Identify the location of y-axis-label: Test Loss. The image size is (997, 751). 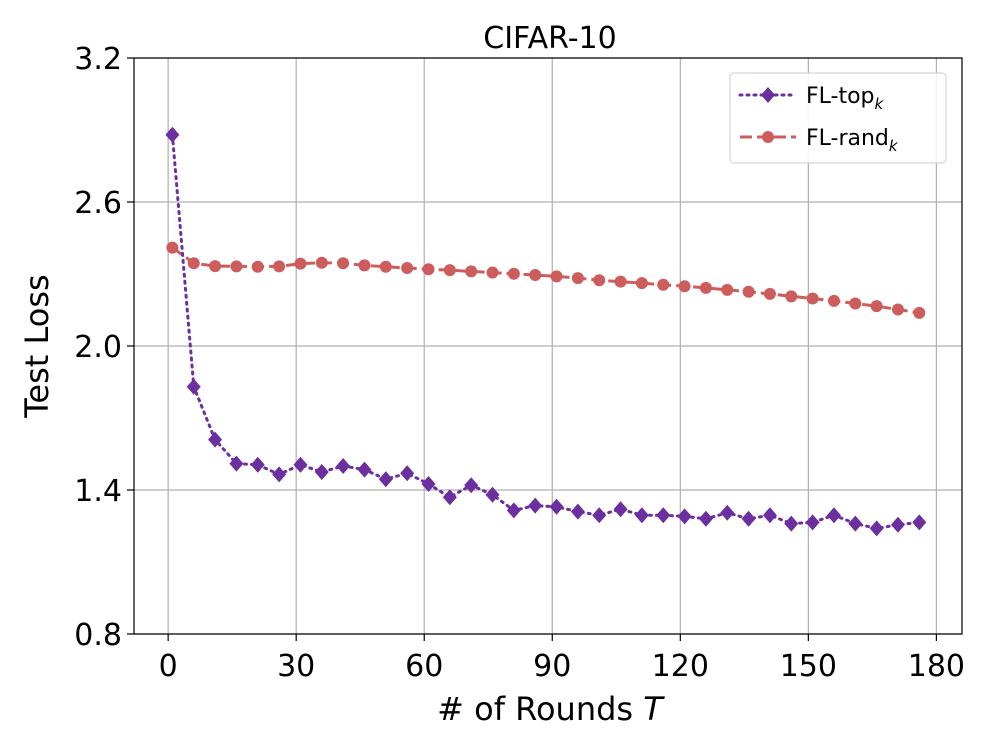
(37, 346).